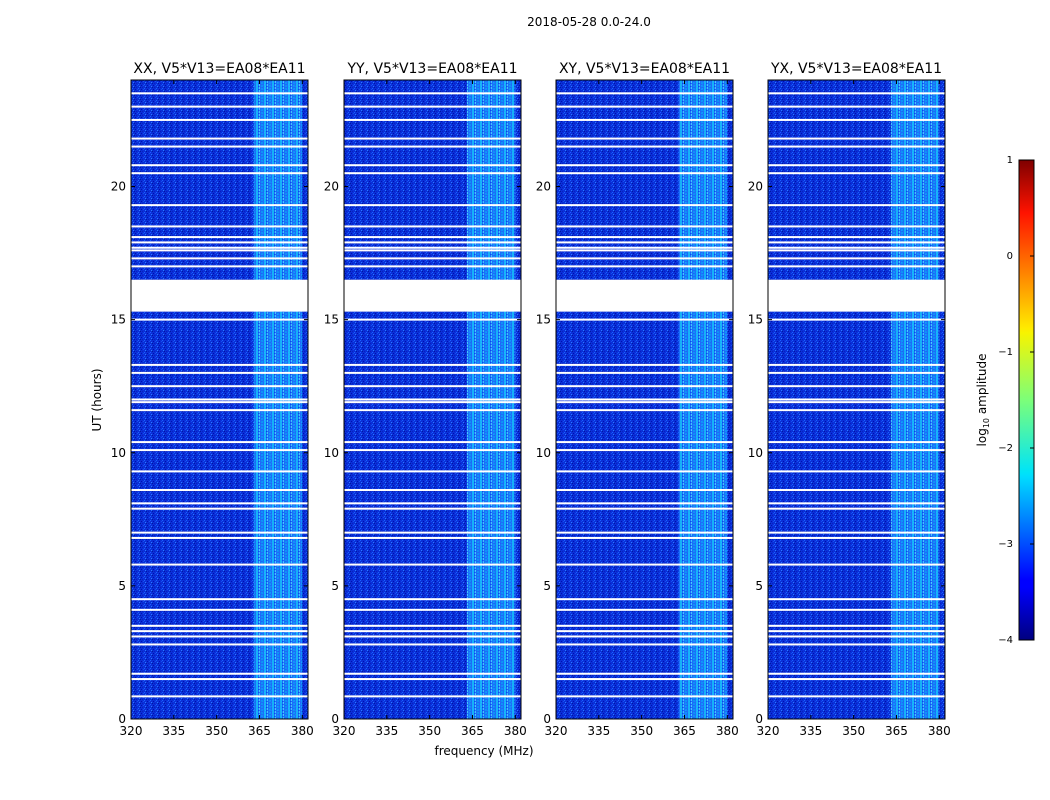  Describe the element at coordinates (1005, 448) in the screenshot. I see `colorbar-tick-label: −2` at that location.